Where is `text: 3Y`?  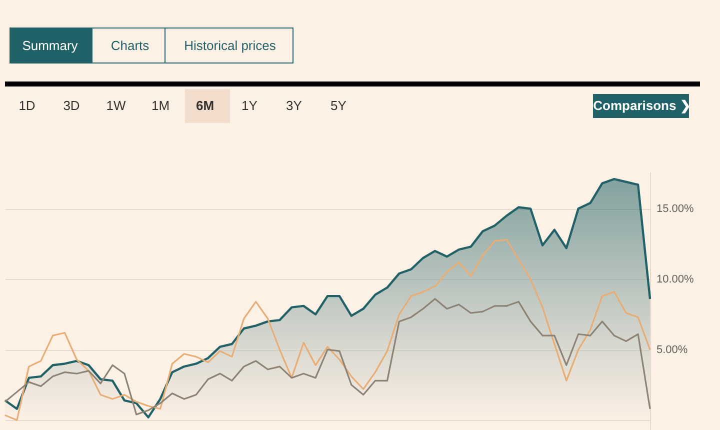
text: 3Y is located at coordinates (294, 105).